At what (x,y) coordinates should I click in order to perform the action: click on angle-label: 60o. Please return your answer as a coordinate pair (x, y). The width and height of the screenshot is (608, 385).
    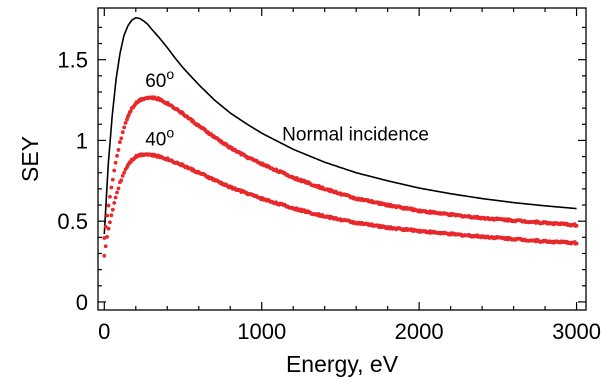
    Looking at the image, I should click on (159, 79).